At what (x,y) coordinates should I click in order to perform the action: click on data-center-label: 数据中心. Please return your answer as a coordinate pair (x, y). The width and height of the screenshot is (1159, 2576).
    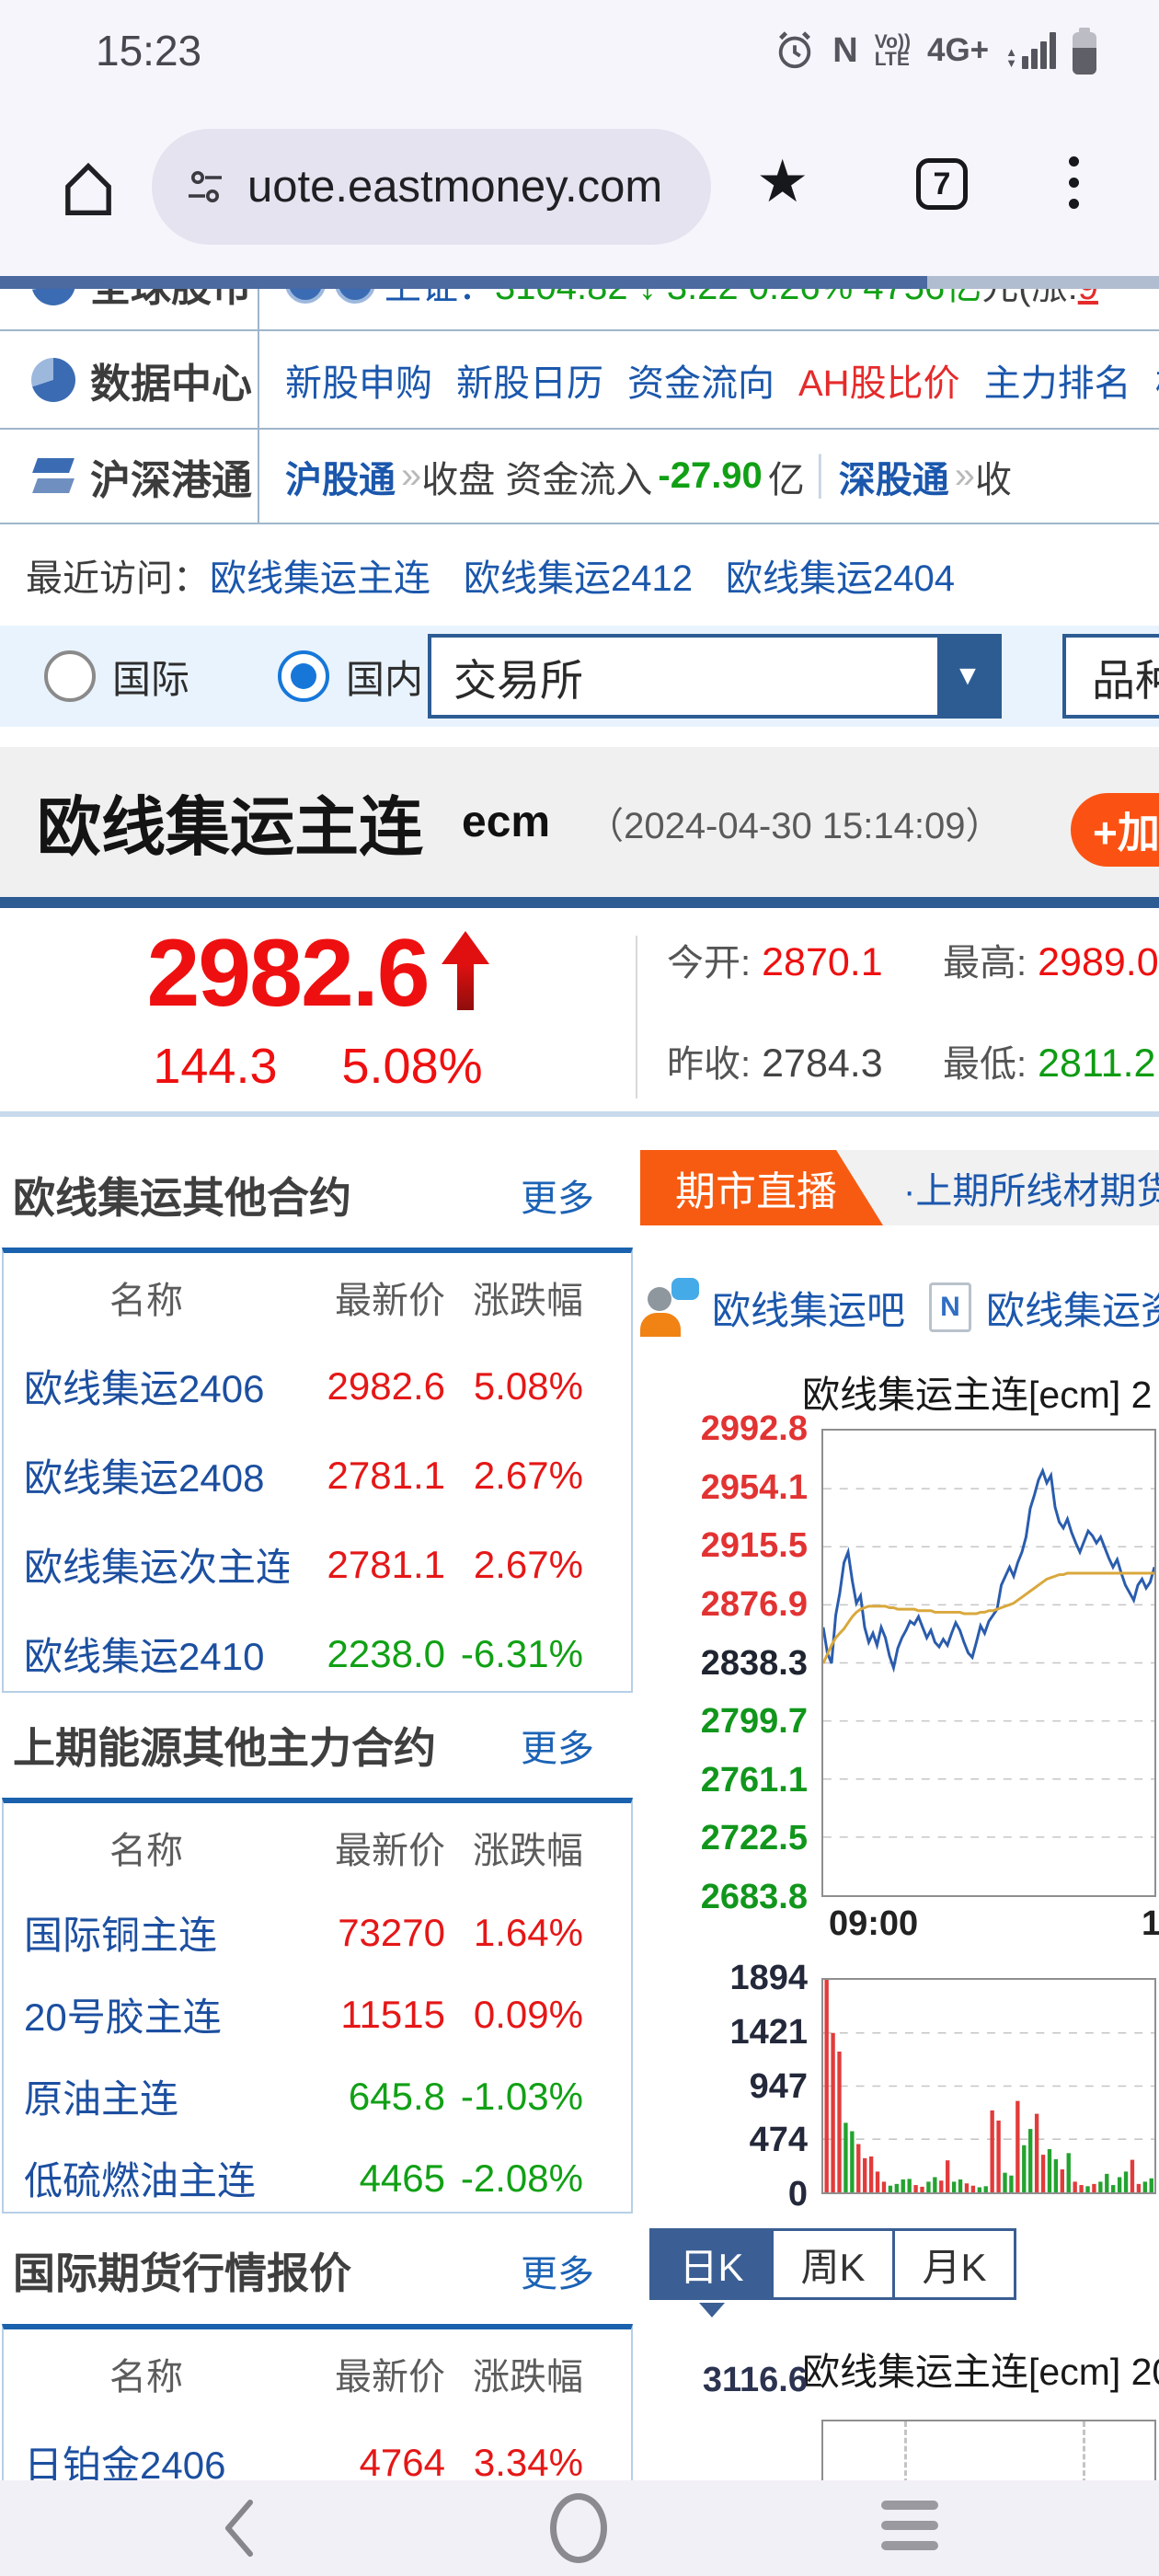
    Looking at the image, I should click on (129, 379).